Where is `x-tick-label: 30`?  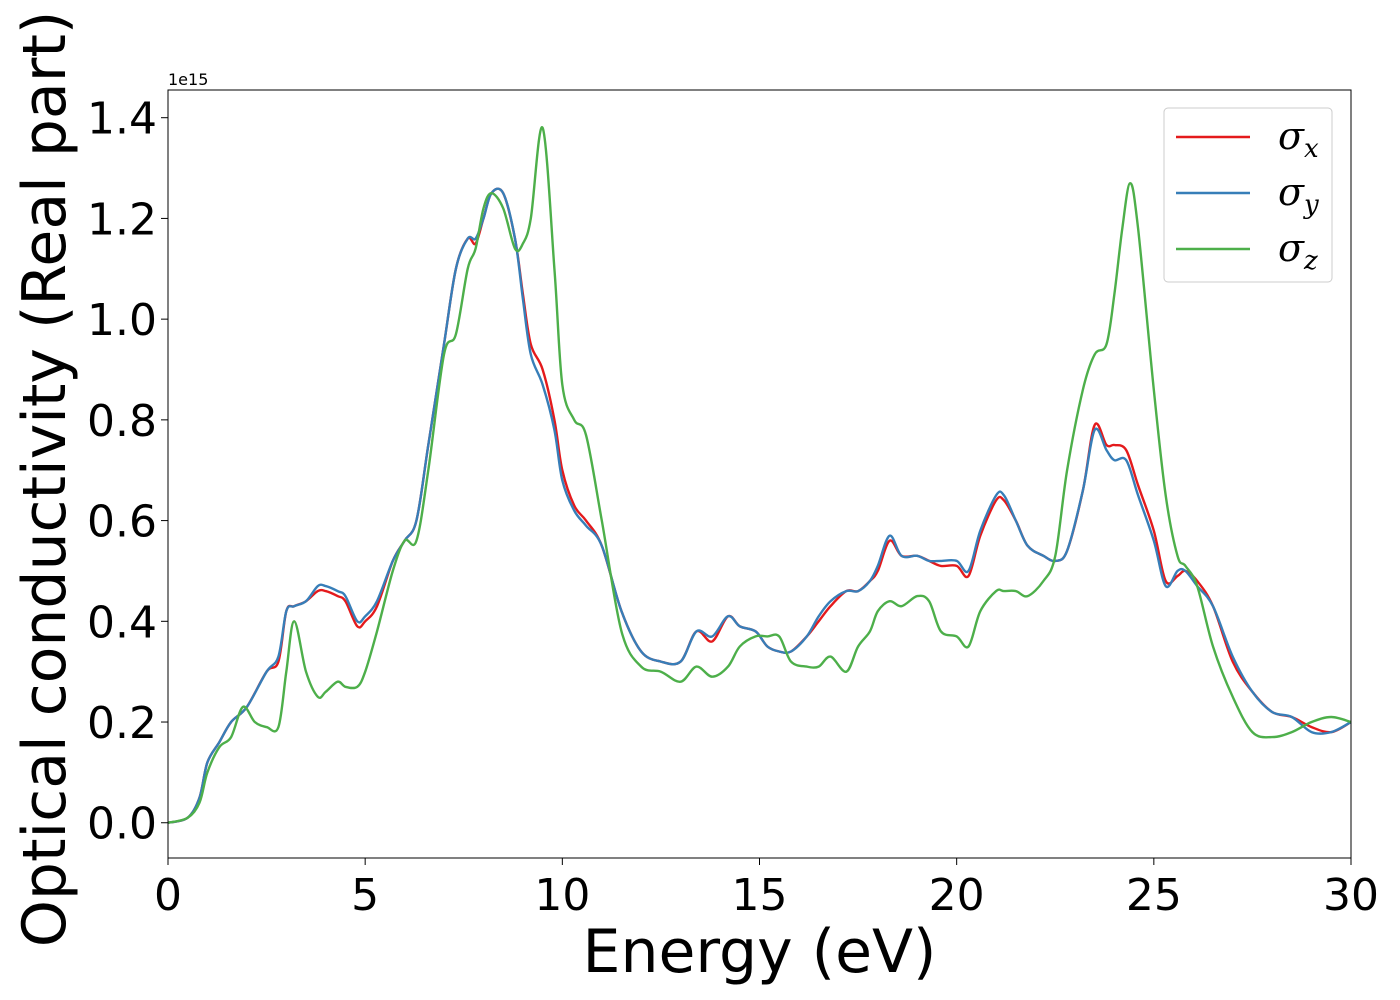 x-tick-label: 30 is located at coordinates (1351, 895).